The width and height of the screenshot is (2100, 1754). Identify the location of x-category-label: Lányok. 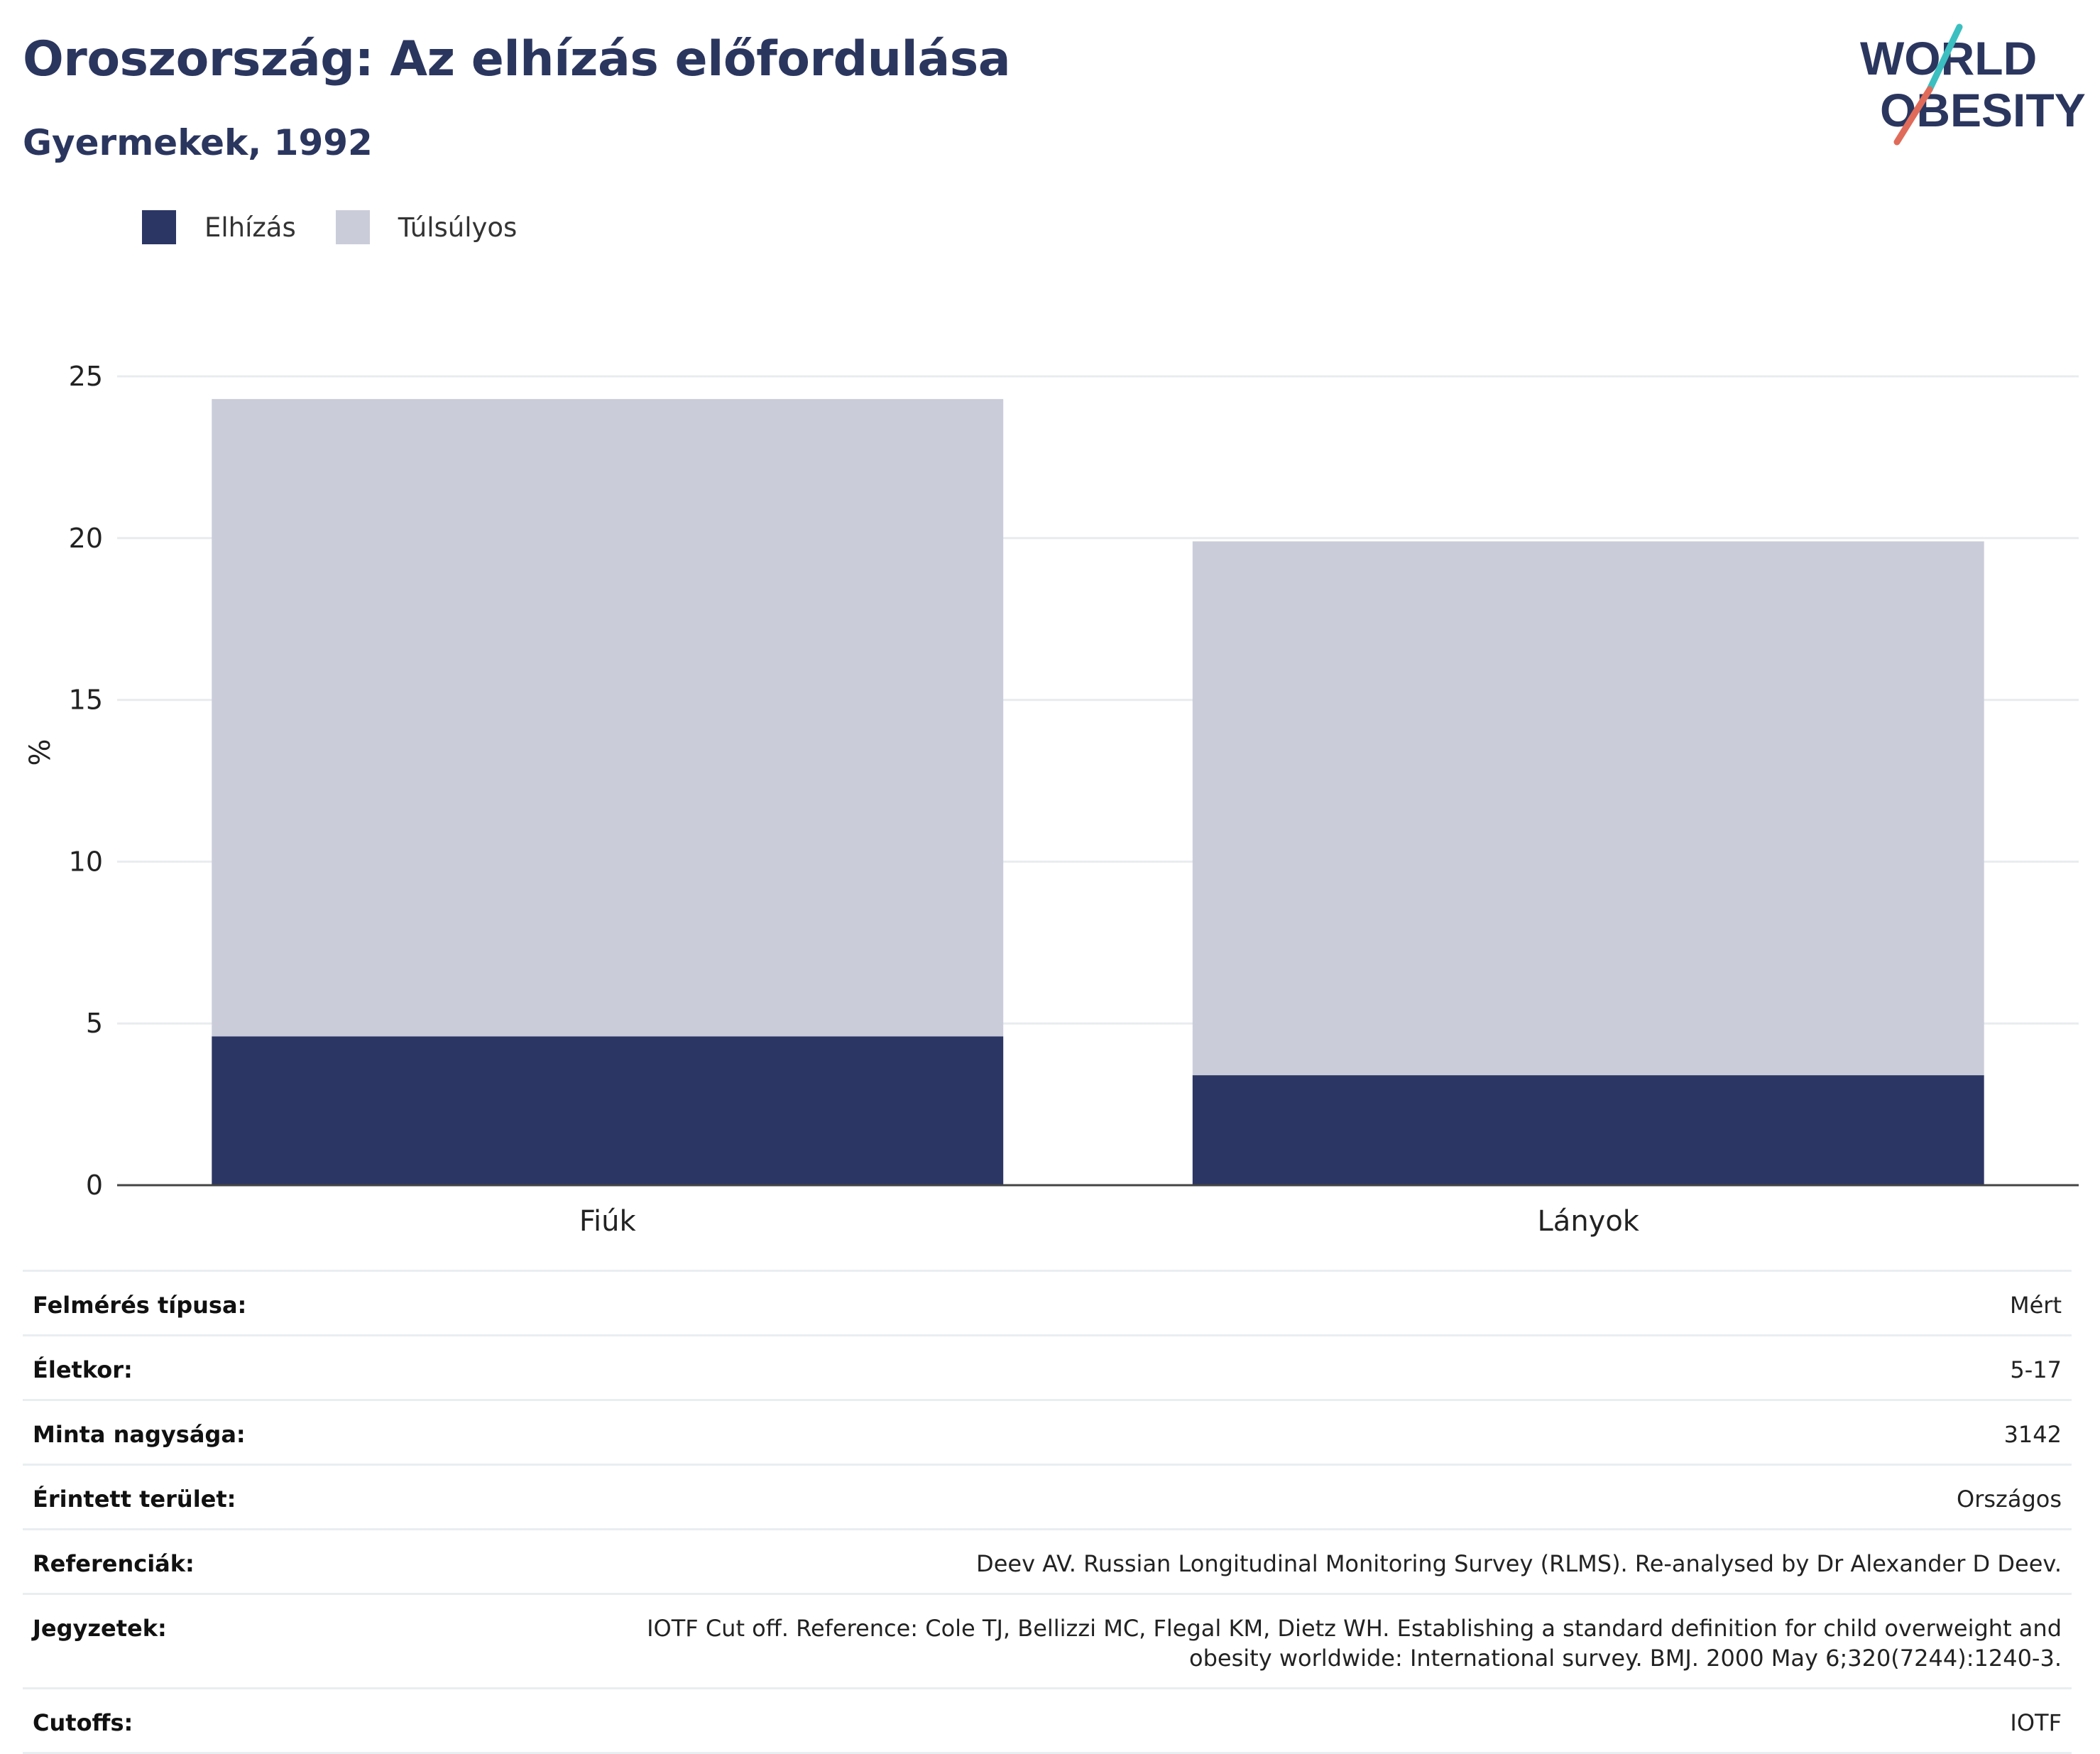
(1589, 1221).